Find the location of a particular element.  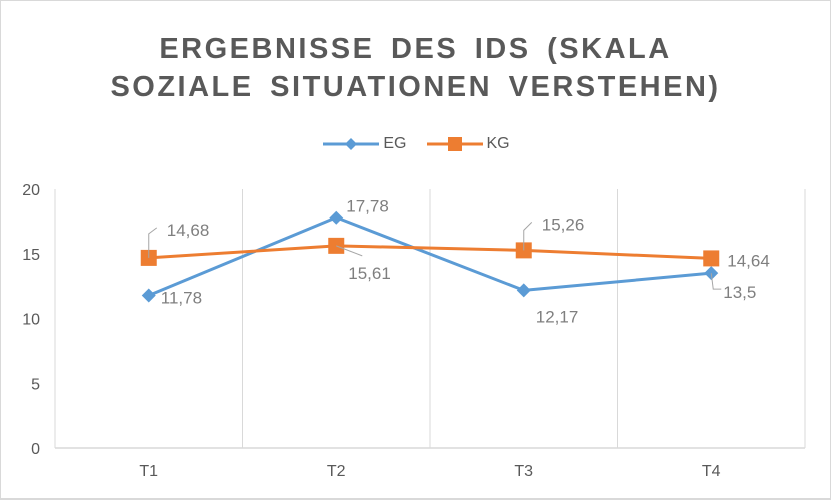

series-line-eg is located at coordinates (430, 256).